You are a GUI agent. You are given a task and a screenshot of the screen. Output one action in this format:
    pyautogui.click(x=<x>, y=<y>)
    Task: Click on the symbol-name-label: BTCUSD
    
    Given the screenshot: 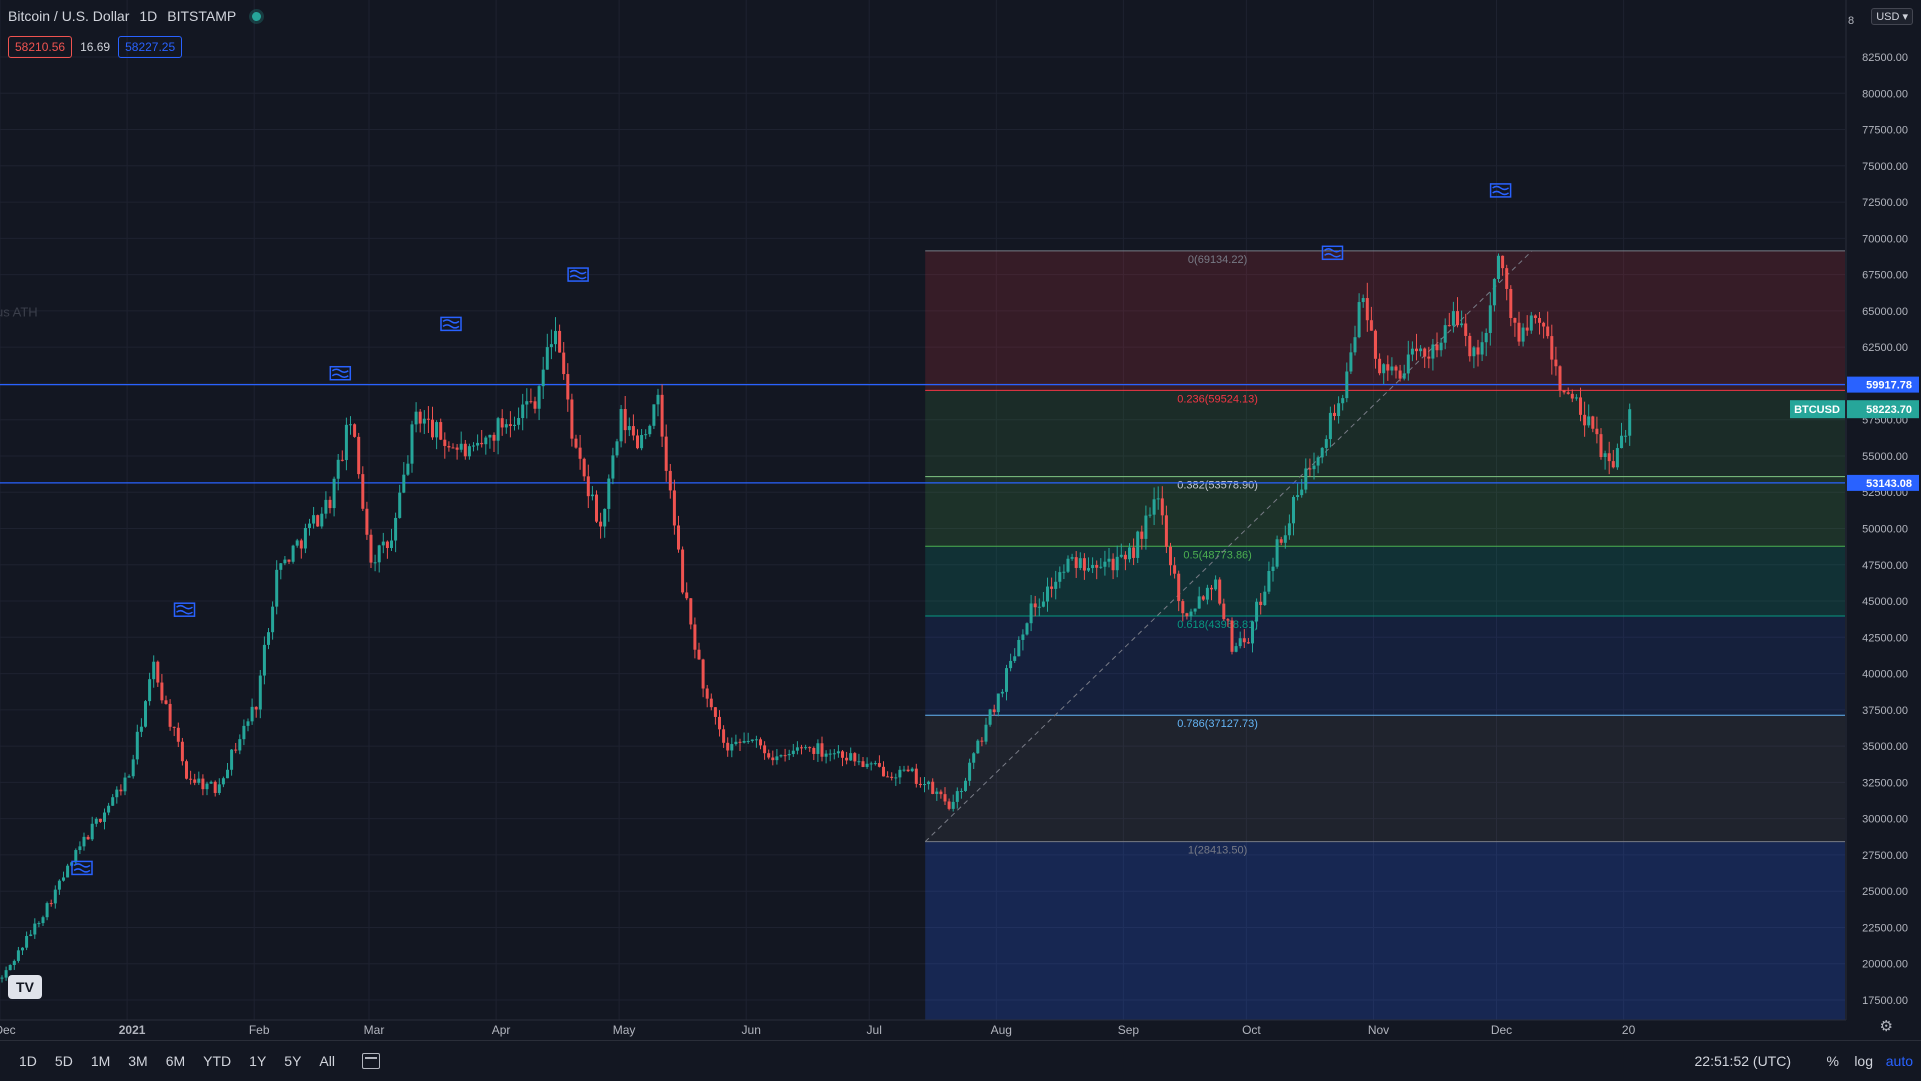 What is the action you would take?
    pyautogui.click(x=1817, y=410)
    